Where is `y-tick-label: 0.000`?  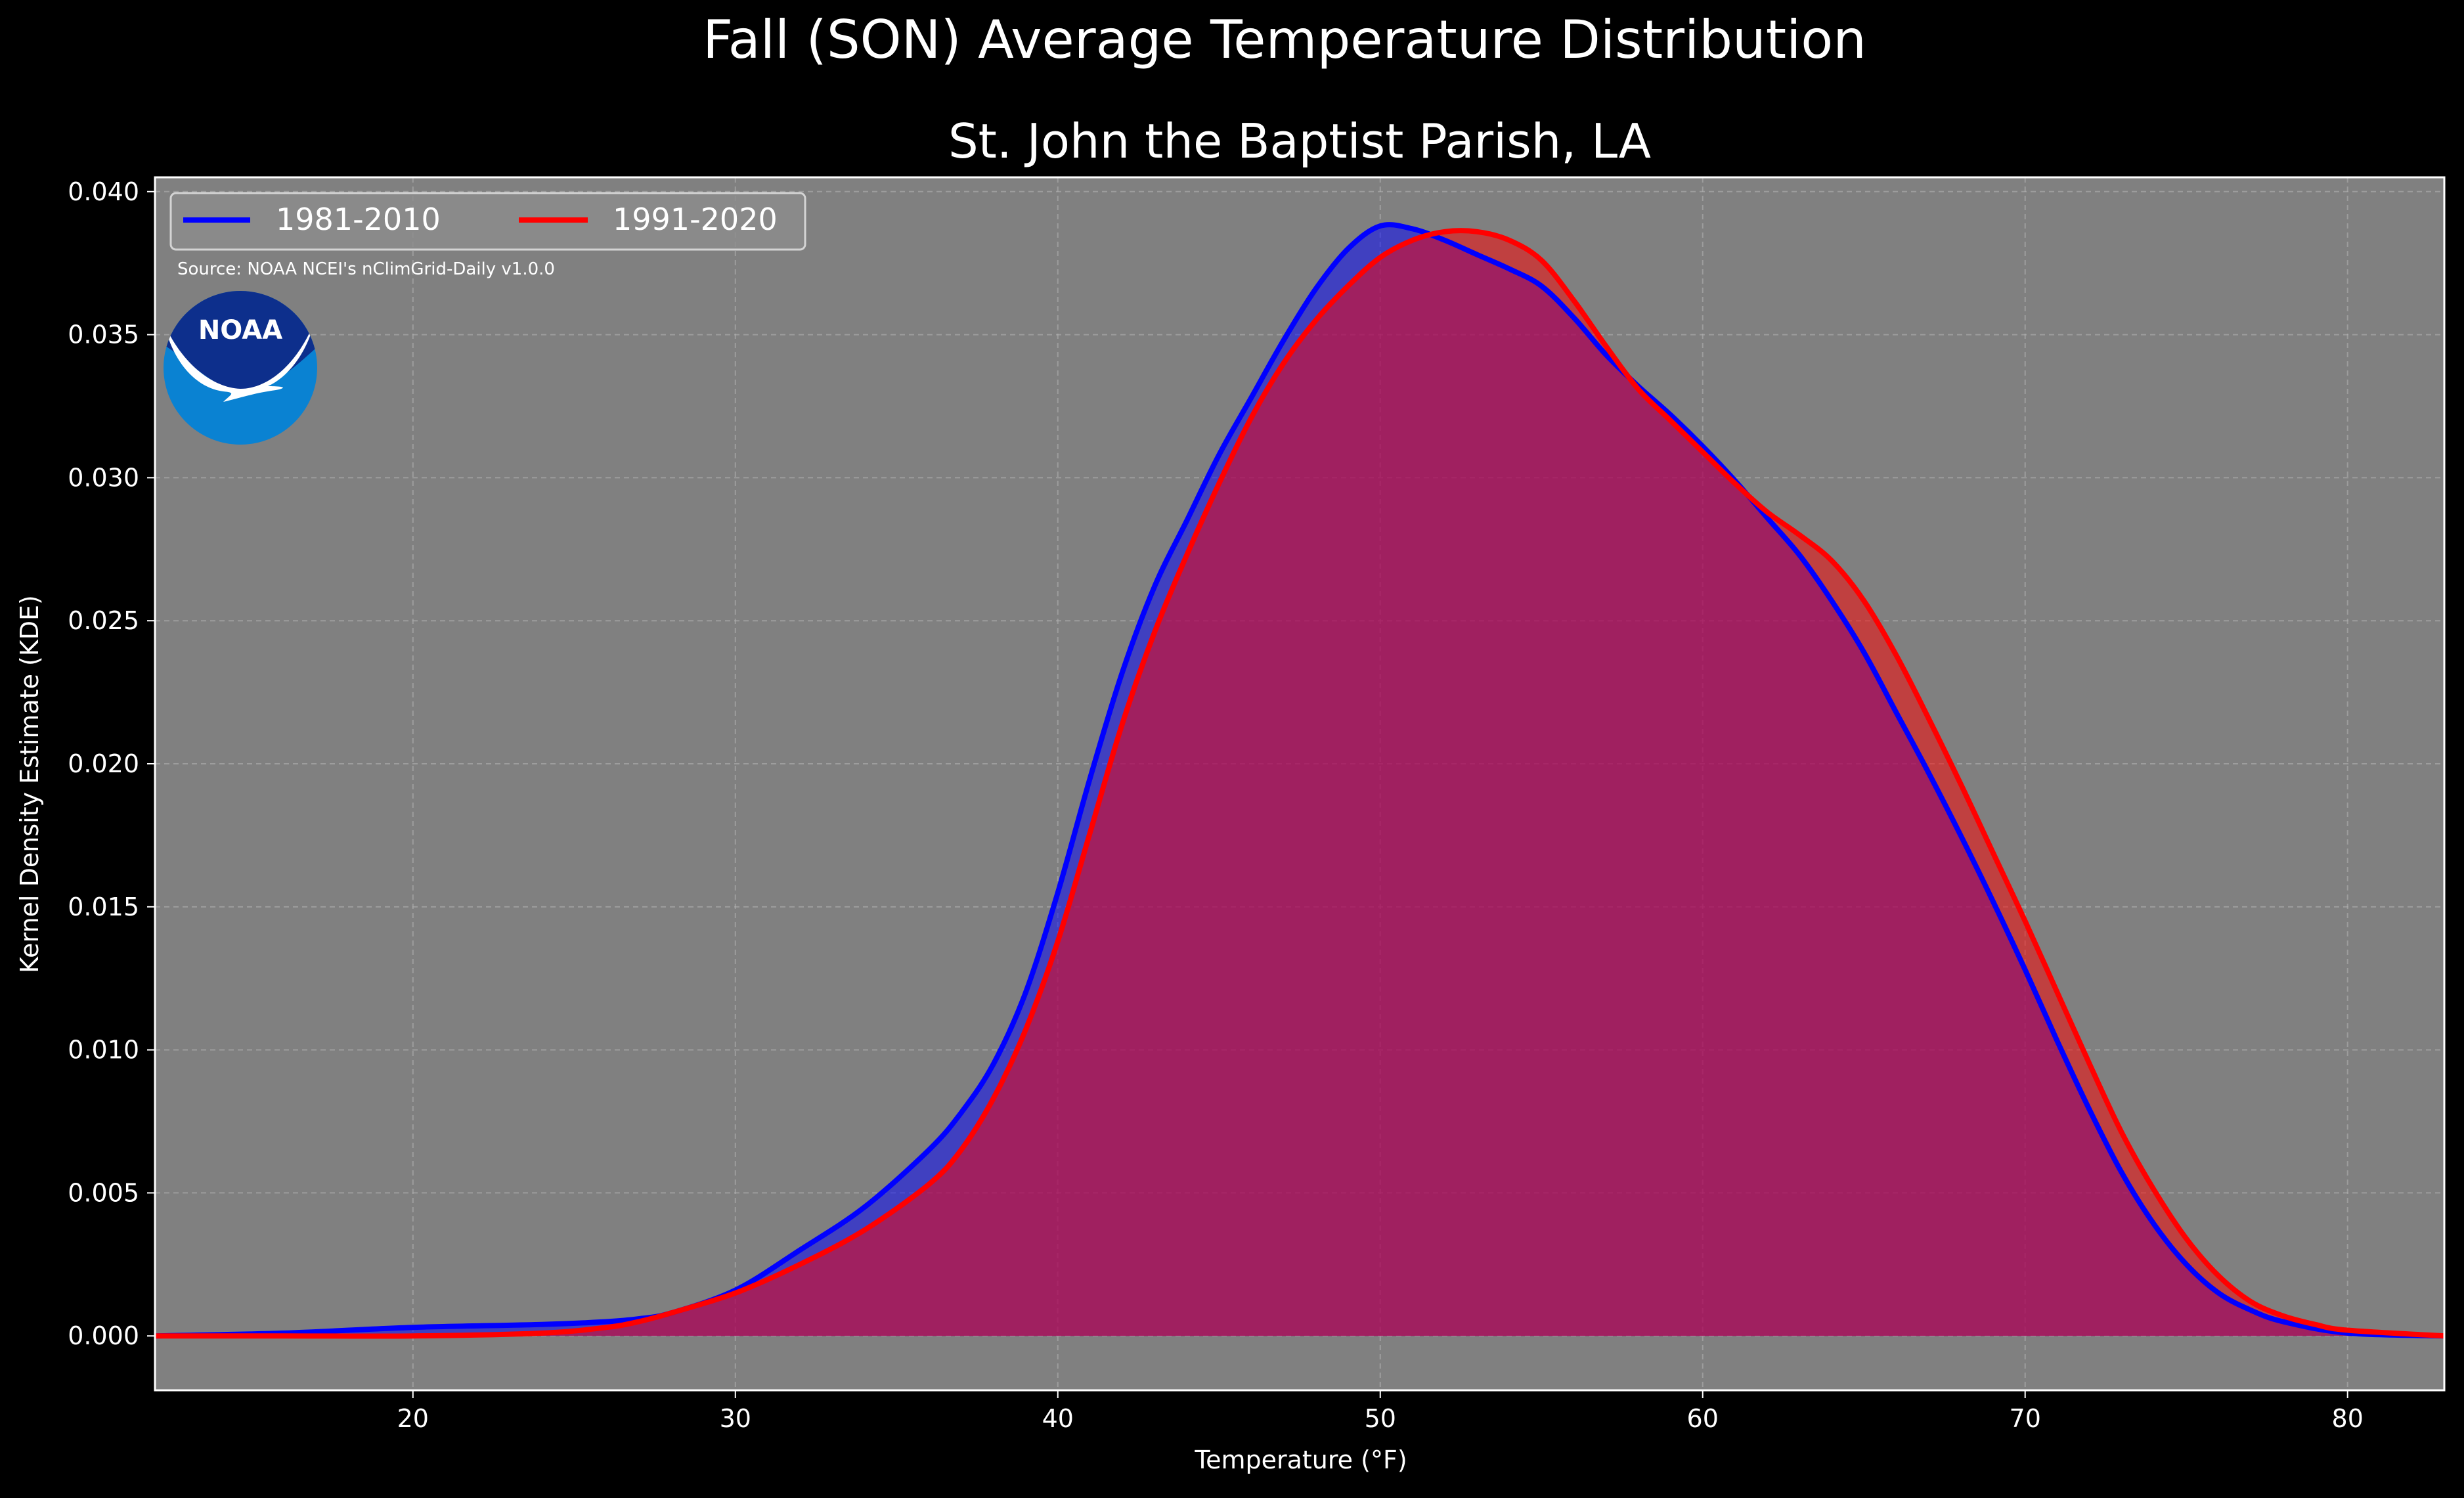
y-tick-label: 0.000 is located at coordinates (103, 1336).